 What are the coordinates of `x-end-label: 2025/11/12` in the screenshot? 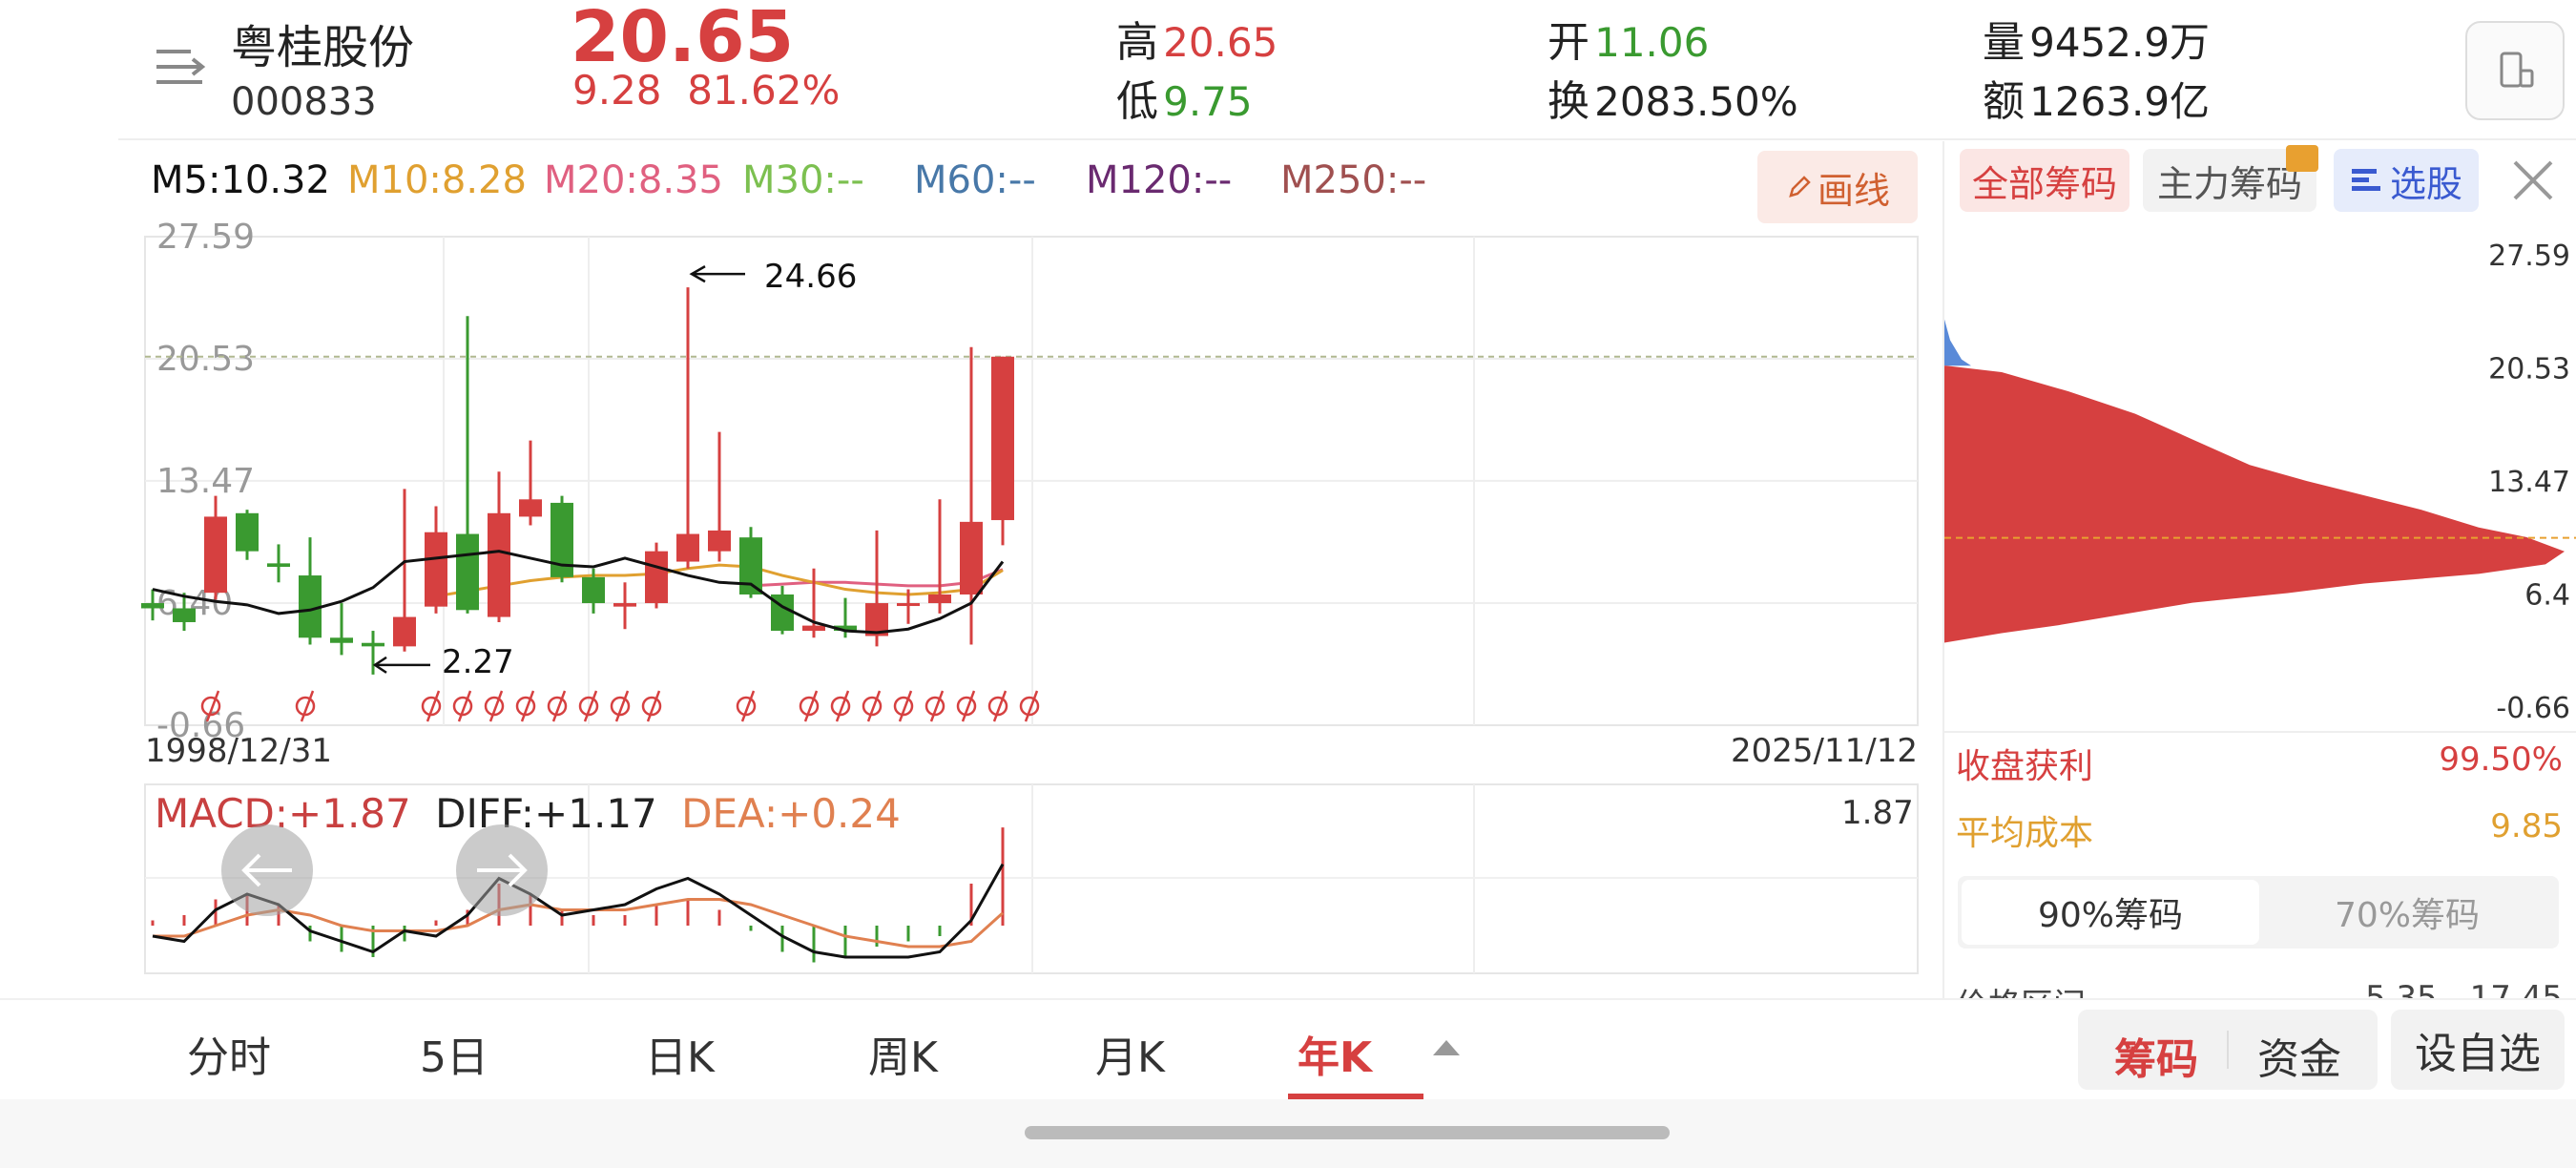 It's located at (1824, 751).